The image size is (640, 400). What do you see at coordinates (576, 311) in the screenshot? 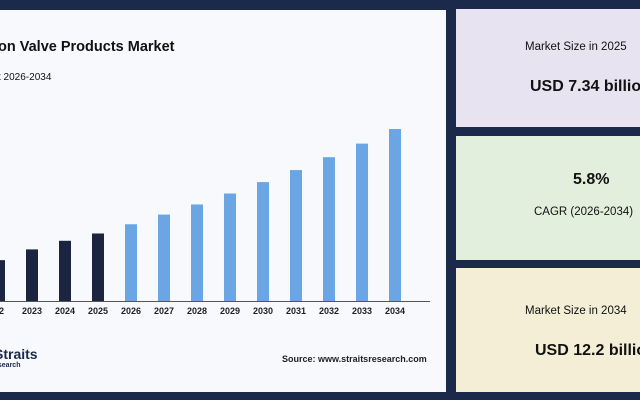
I see `market-size-2034-label: Market Size in 2034` at bounding box center [576, 311].